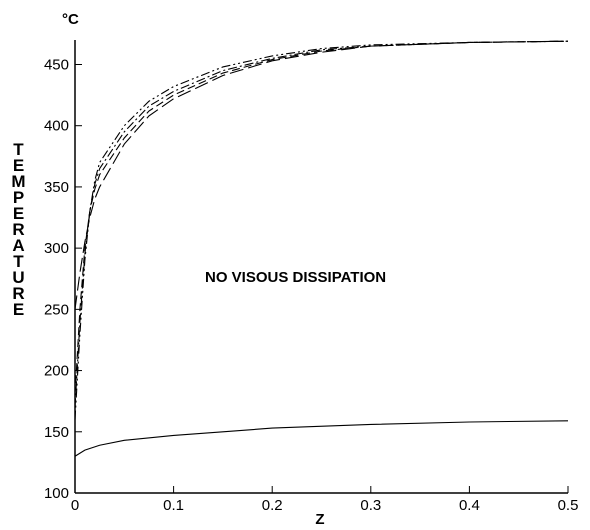  What do you see at coordinates (56, 187) in the screenshot?
I see `y-tick-label: 350` at bounding box center [56, 187].